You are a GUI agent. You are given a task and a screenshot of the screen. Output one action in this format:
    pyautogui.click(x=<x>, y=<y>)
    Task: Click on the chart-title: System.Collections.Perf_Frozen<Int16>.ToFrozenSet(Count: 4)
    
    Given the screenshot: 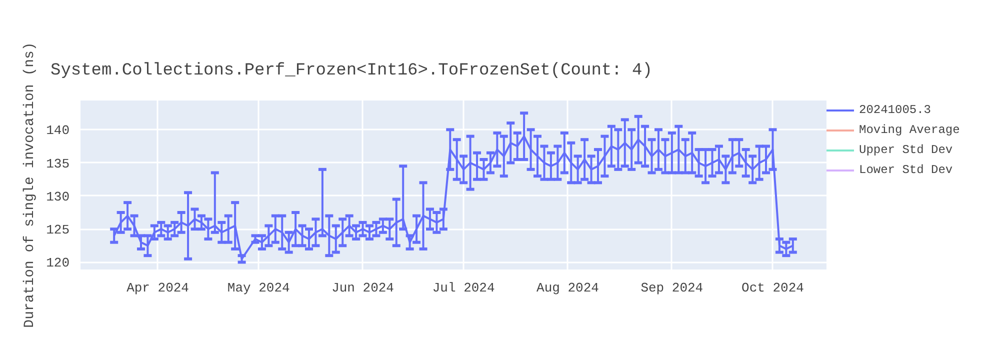 What is the action you would take?
    pyautogui.click(x=351, y=71)
    